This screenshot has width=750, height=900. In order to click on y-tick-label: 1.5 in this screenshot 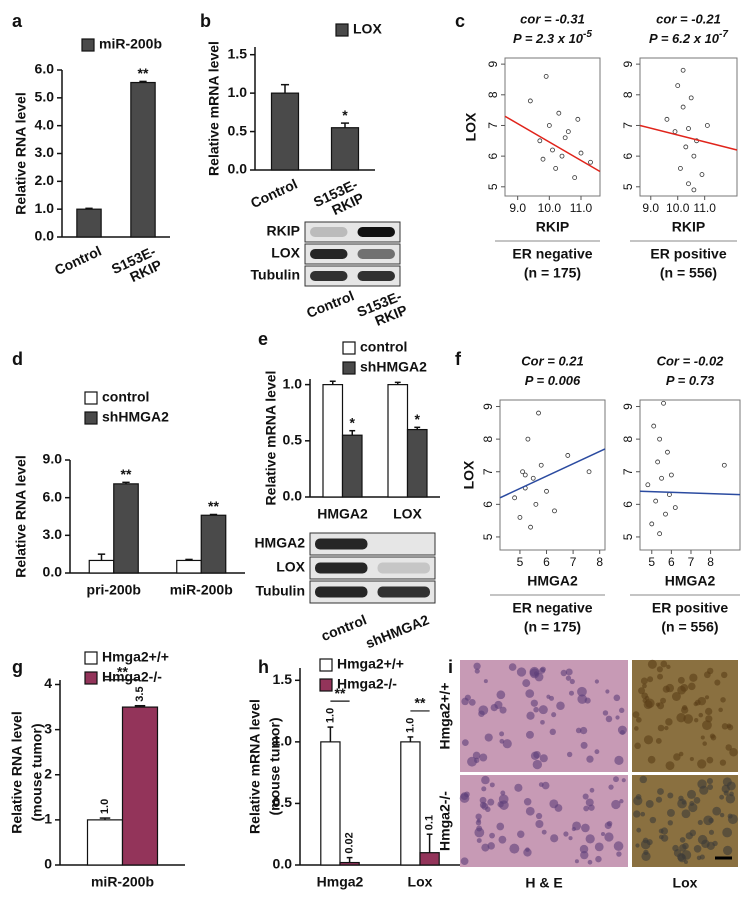, I will do `click(283, 679)`.